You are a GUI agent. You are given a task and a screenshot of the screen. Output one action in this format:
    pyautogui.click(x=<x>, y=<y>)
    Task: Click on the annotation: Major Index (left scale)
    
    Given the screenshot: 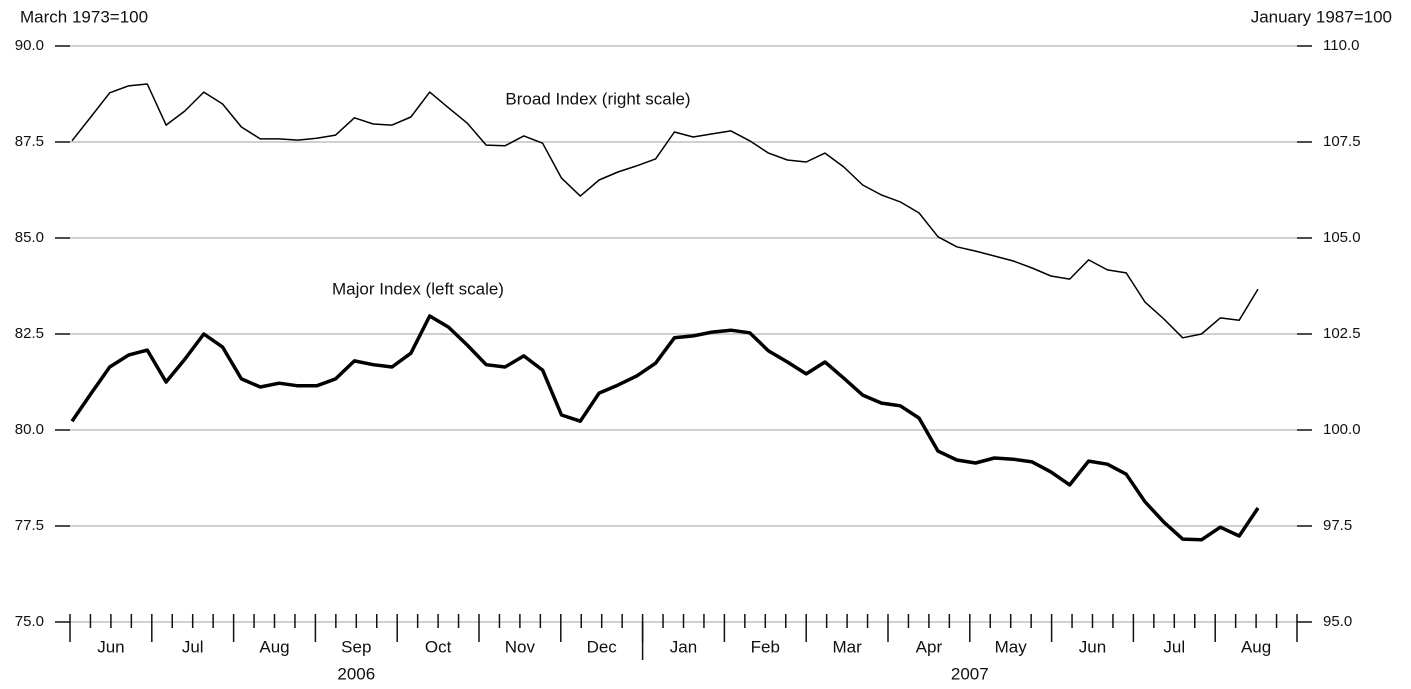 What is the action you would take?
    pyautogui.click(x=418, y=288)
    